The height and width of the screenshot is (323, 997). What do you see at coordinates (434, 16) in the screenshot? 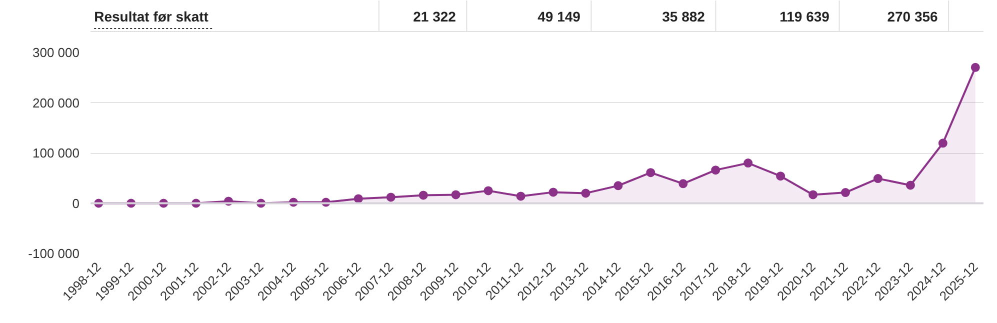
I see `text: 21 322` at bounding box center [434, 16].